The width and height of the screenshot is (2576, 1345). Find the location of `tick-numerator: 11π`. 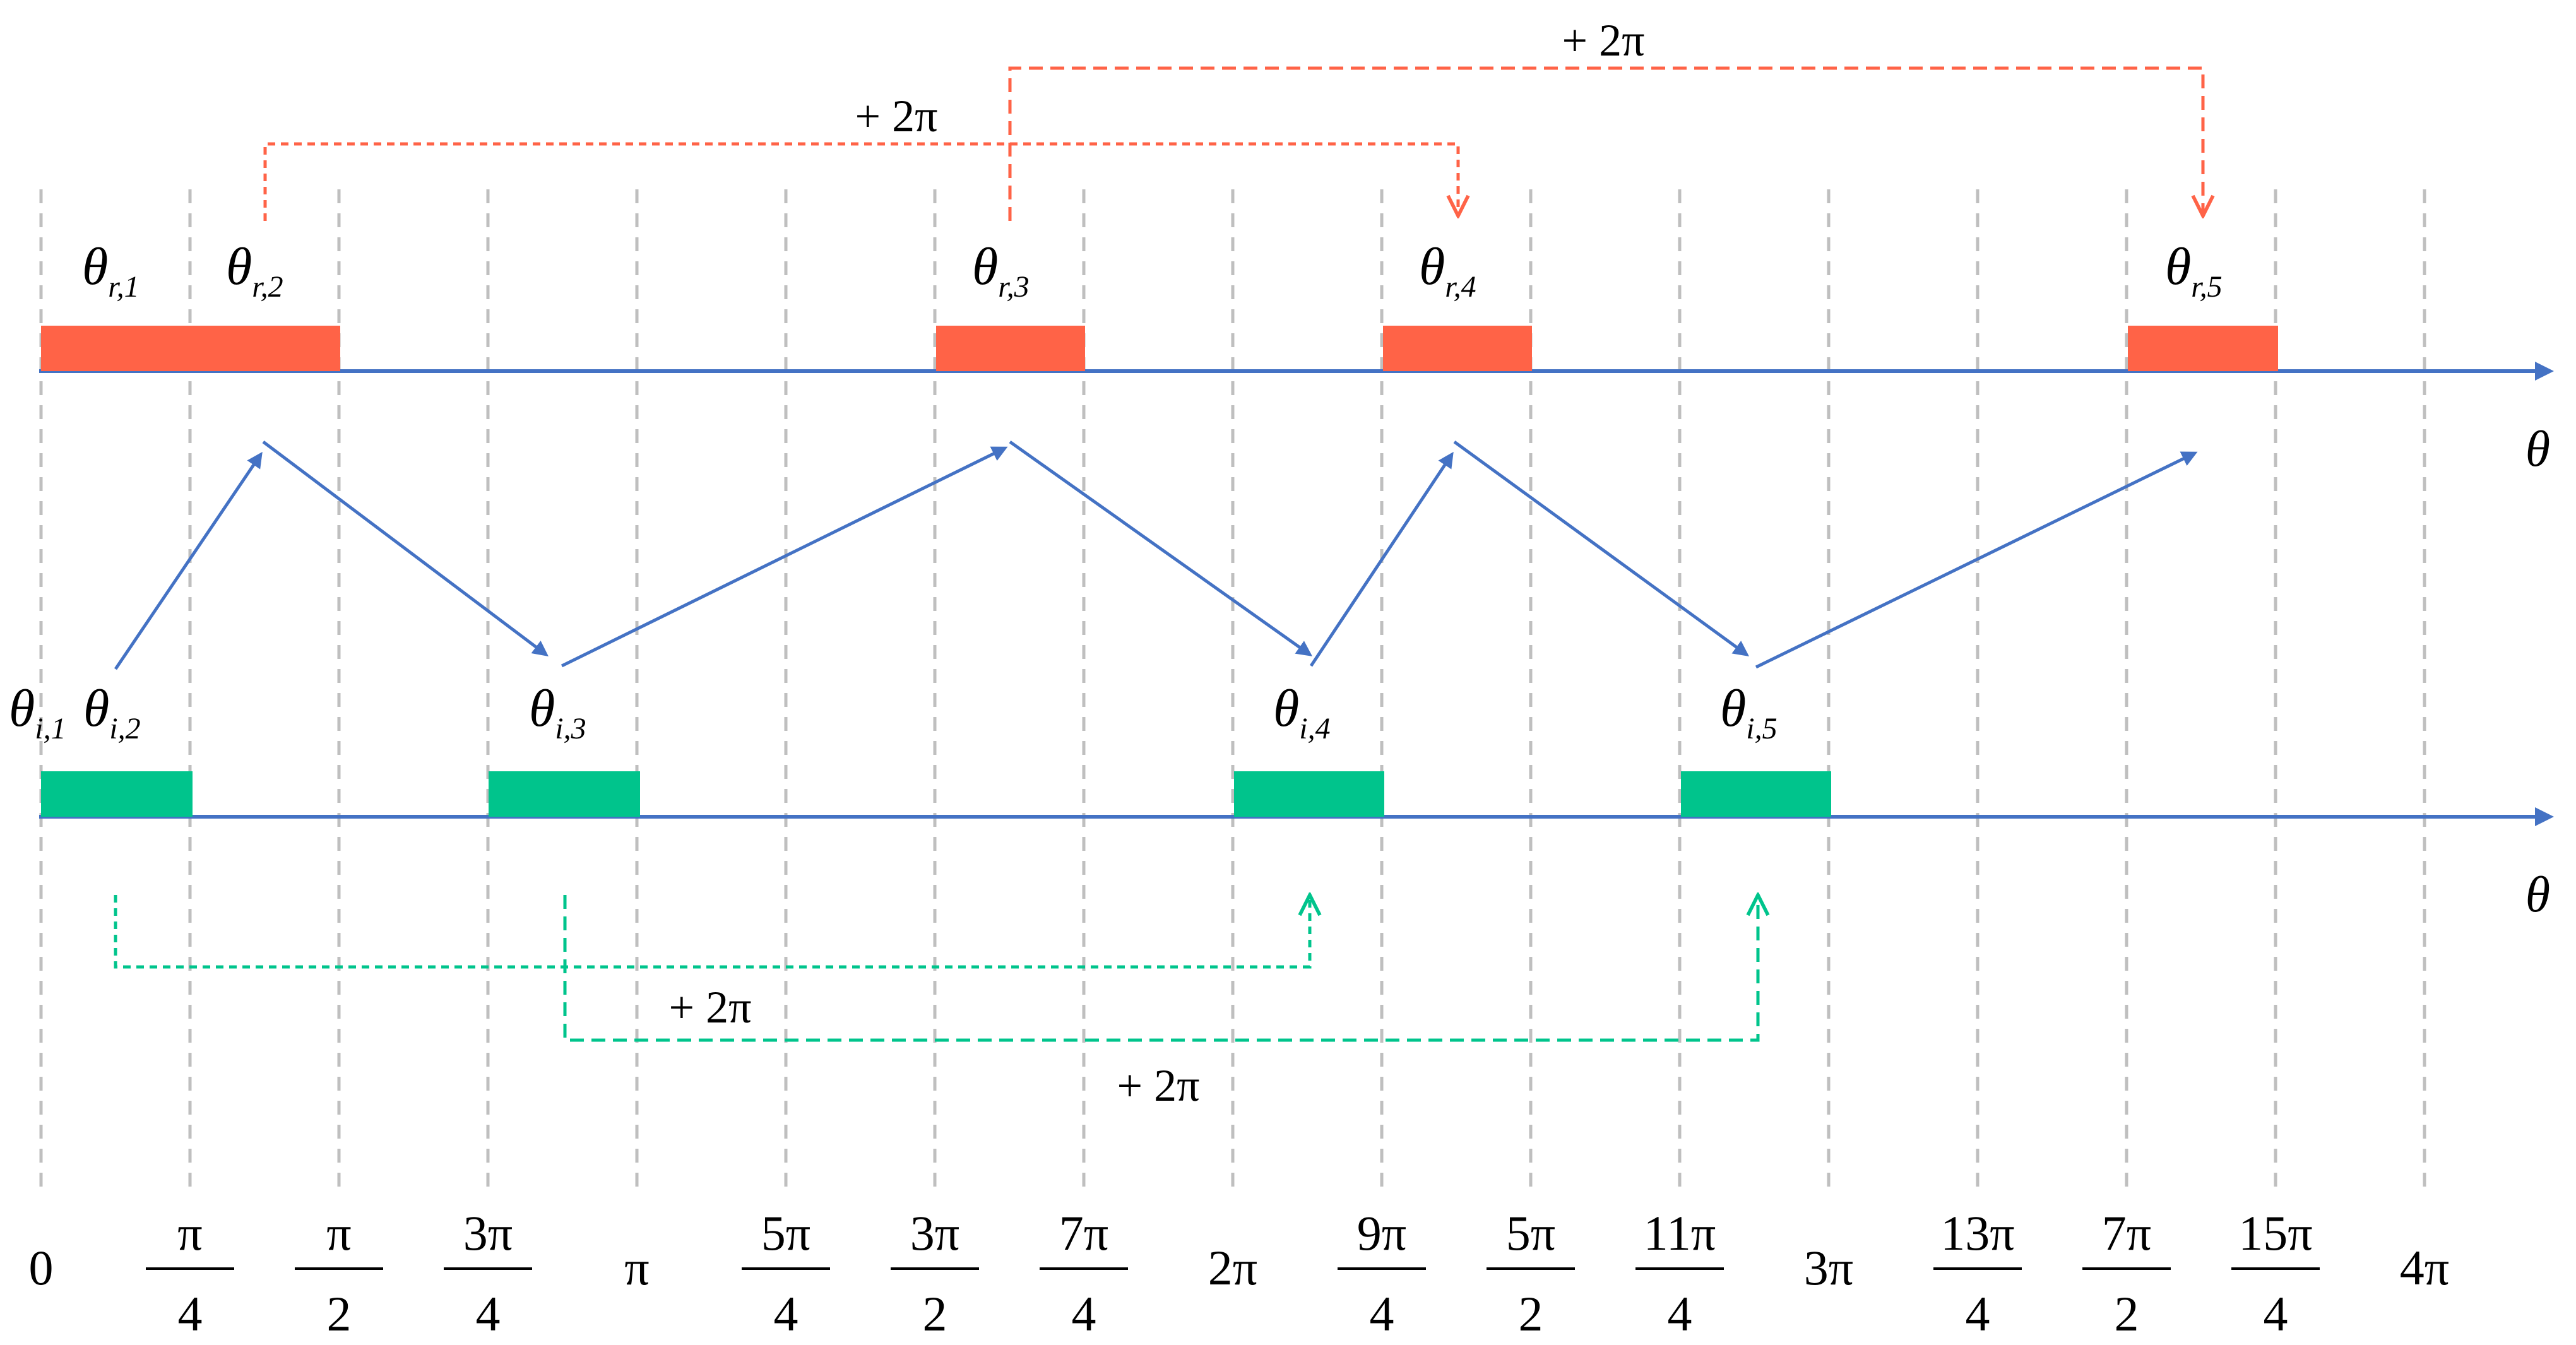

tick-numerator: 11π is located at coordinates (1680, 1233).